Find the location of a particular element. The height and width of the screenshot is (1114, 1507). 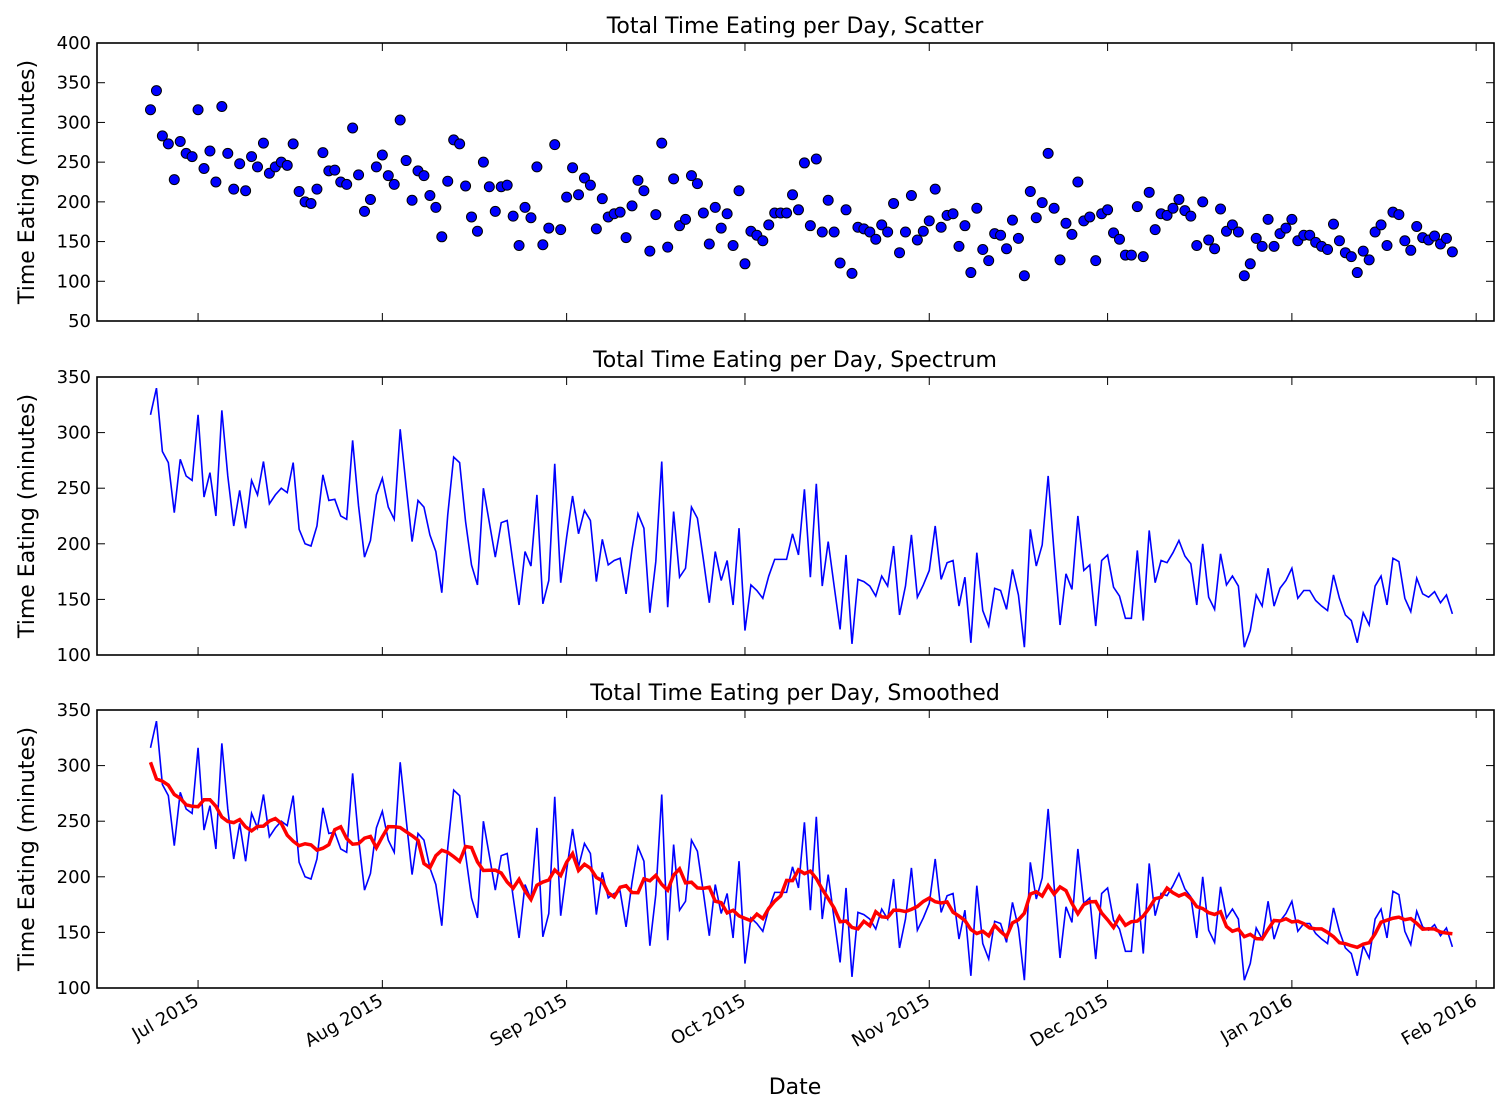

spectrum-title: Total Time Eating per Day, Spectrum is located at coordinates (794, 360).